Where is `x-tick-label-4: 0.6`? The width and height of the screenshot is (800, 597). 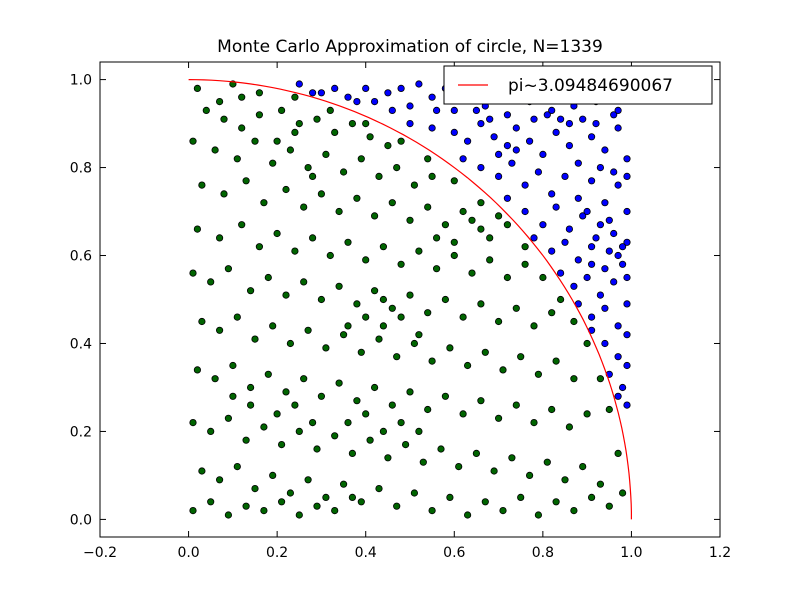
x-tick-label-4: 0.6 is located at coordinates (454, 553).